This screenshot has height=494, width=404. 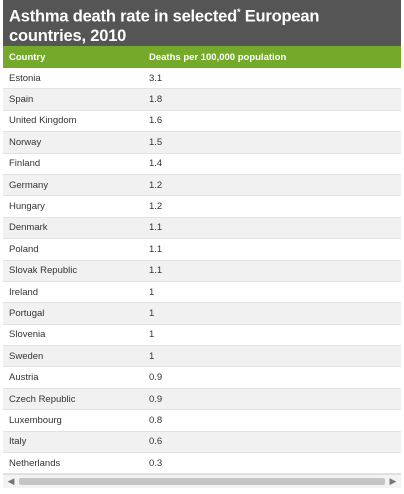 What do you see at coordinates (272, 57) in the screenshot?
I see `column-header-deaths: Deaths per 100,000 population` at bounding box center [272, 57].